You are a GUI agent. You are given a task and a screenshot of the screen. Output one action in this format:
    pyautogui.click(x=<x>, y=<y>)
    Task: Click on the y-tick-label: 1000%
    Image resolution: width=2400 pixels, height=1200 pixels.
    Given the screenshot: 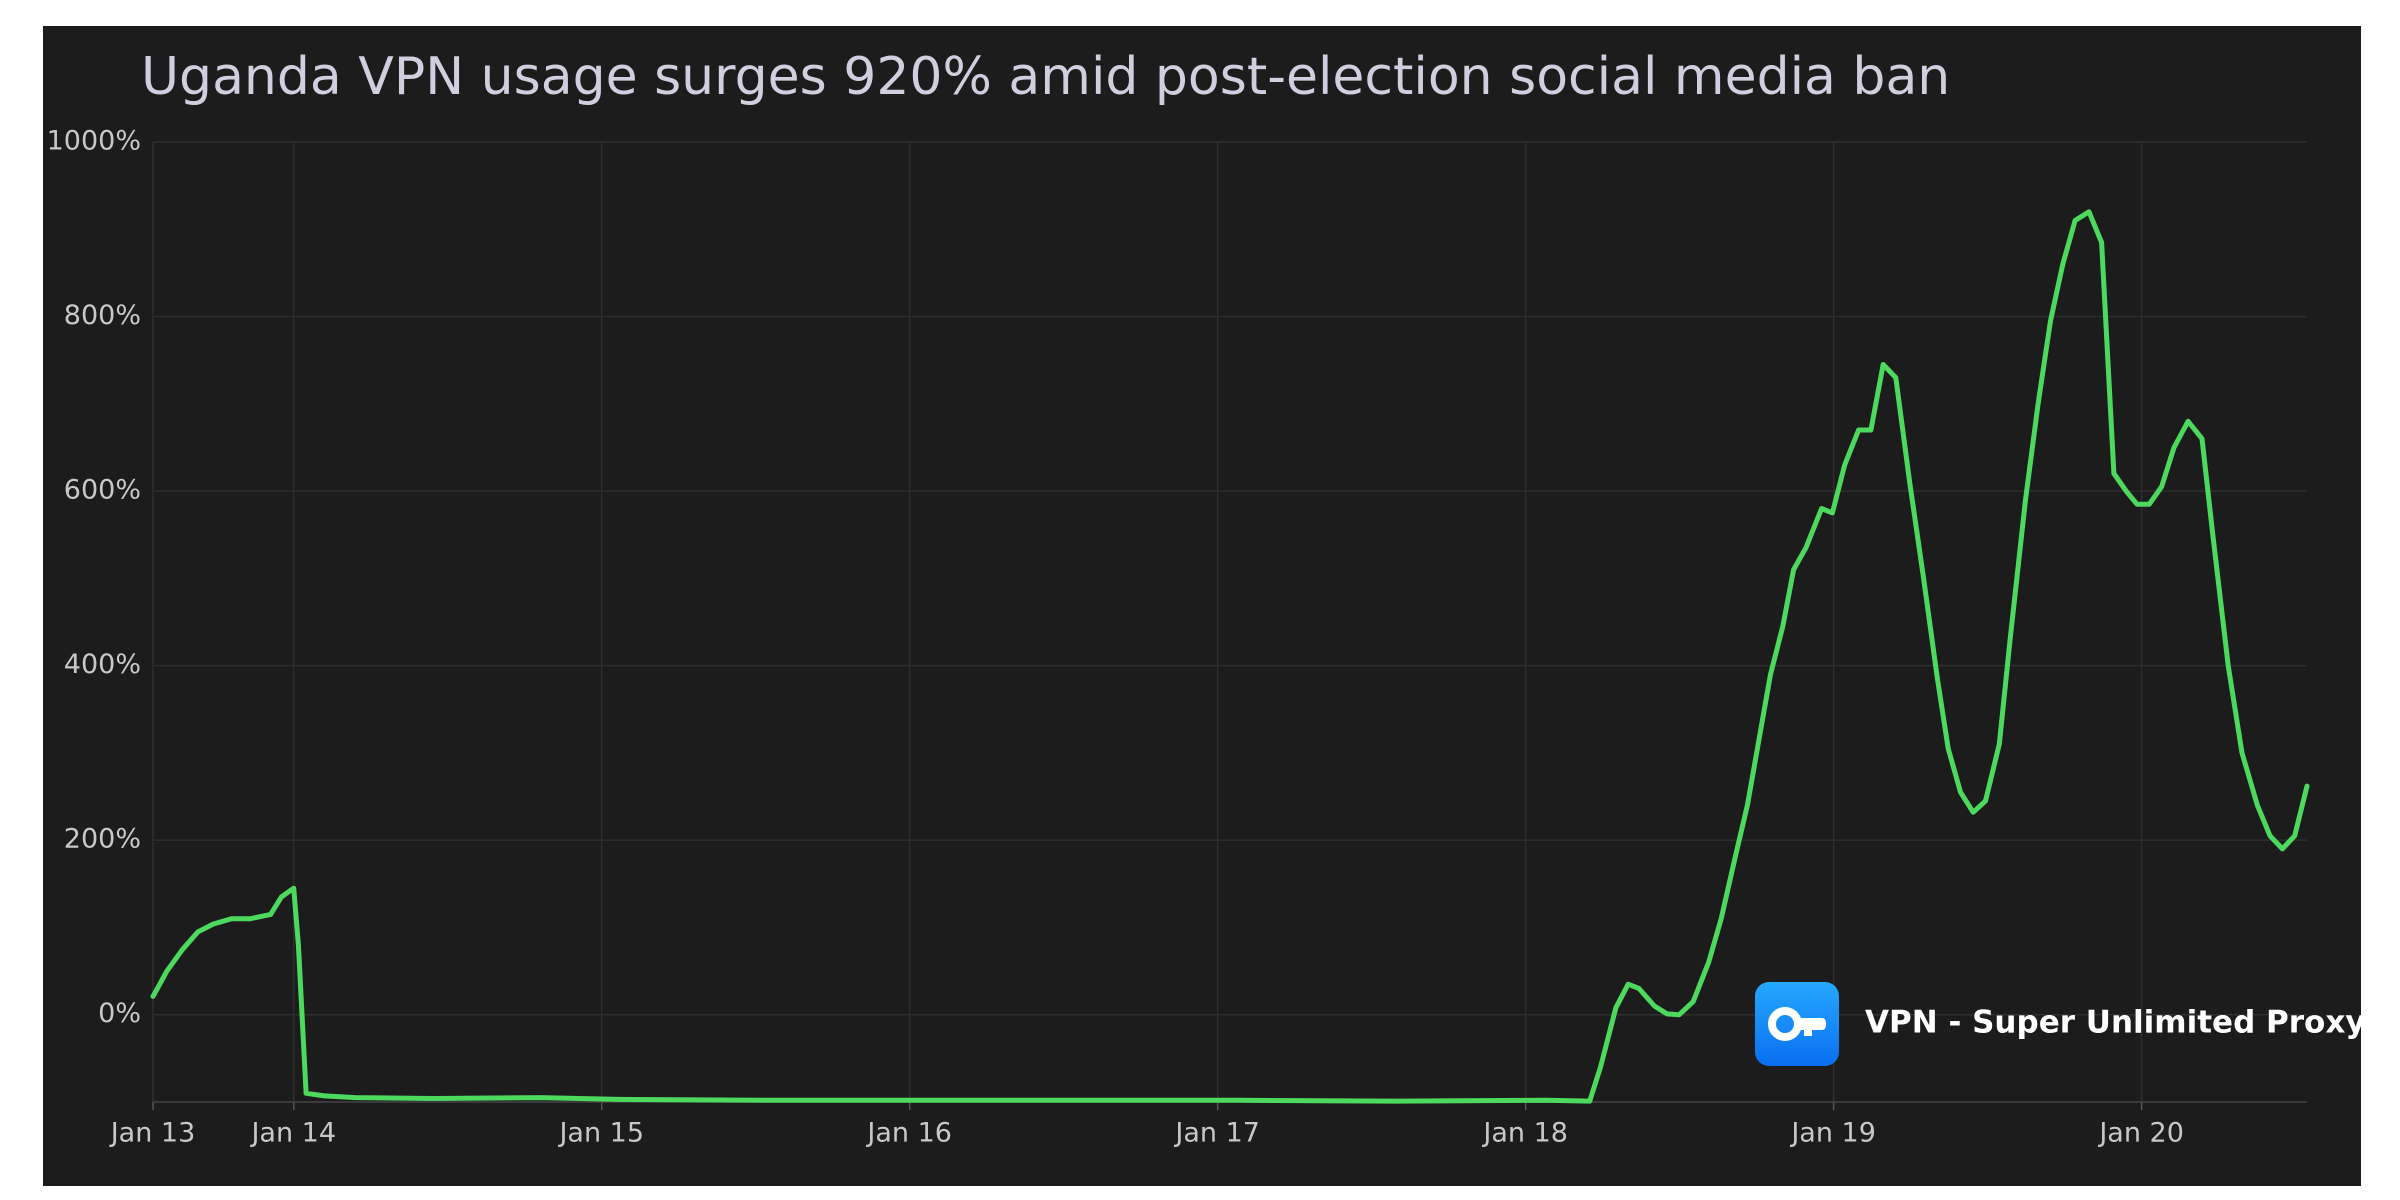 What is the action you would take?
    pyautogui.click(x=94, y=141)
    